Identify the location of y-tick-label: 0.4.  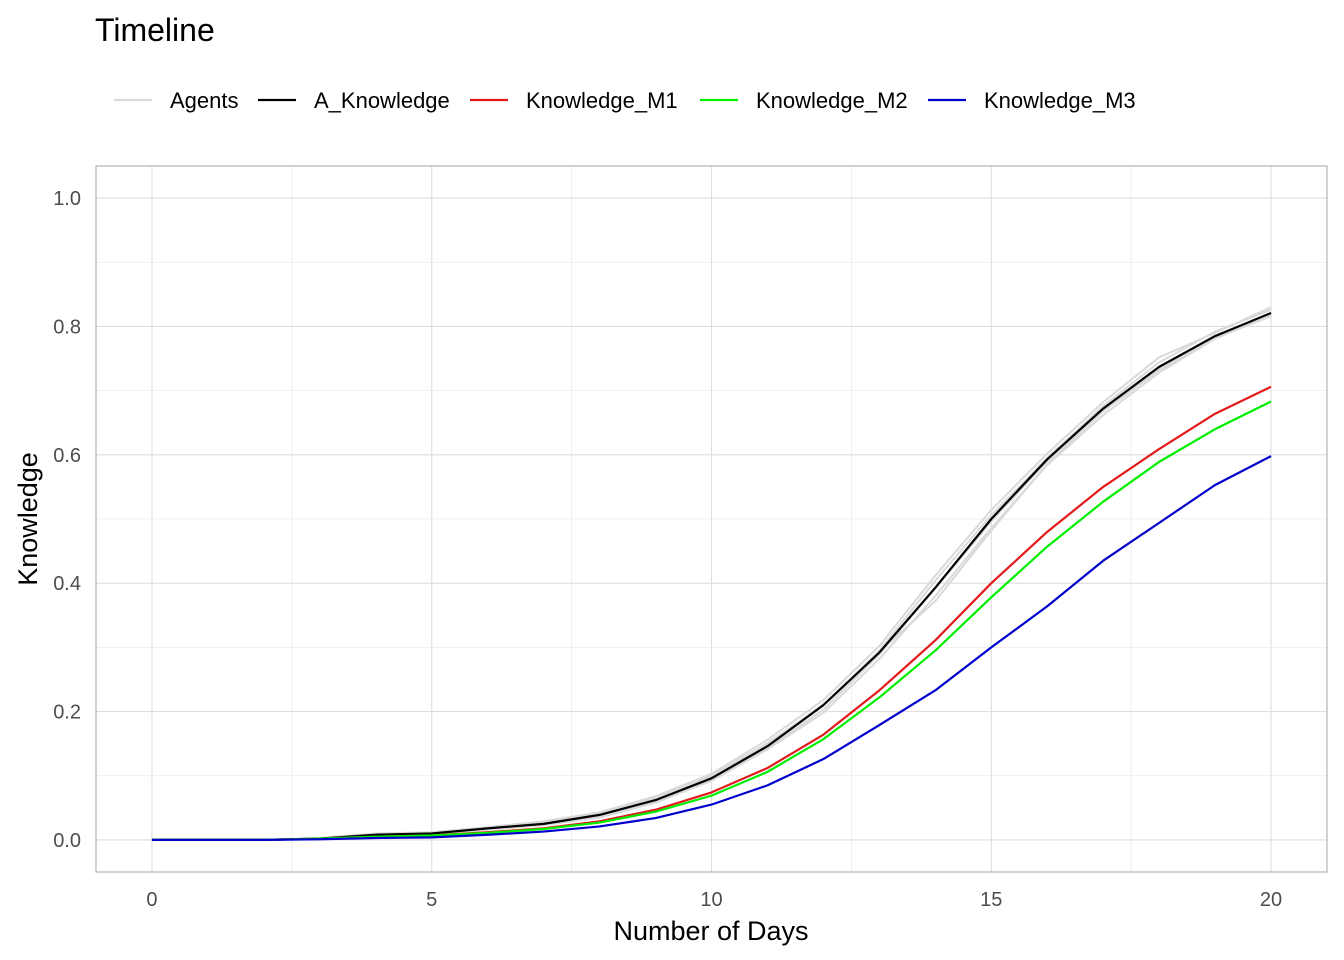
(67, 584).